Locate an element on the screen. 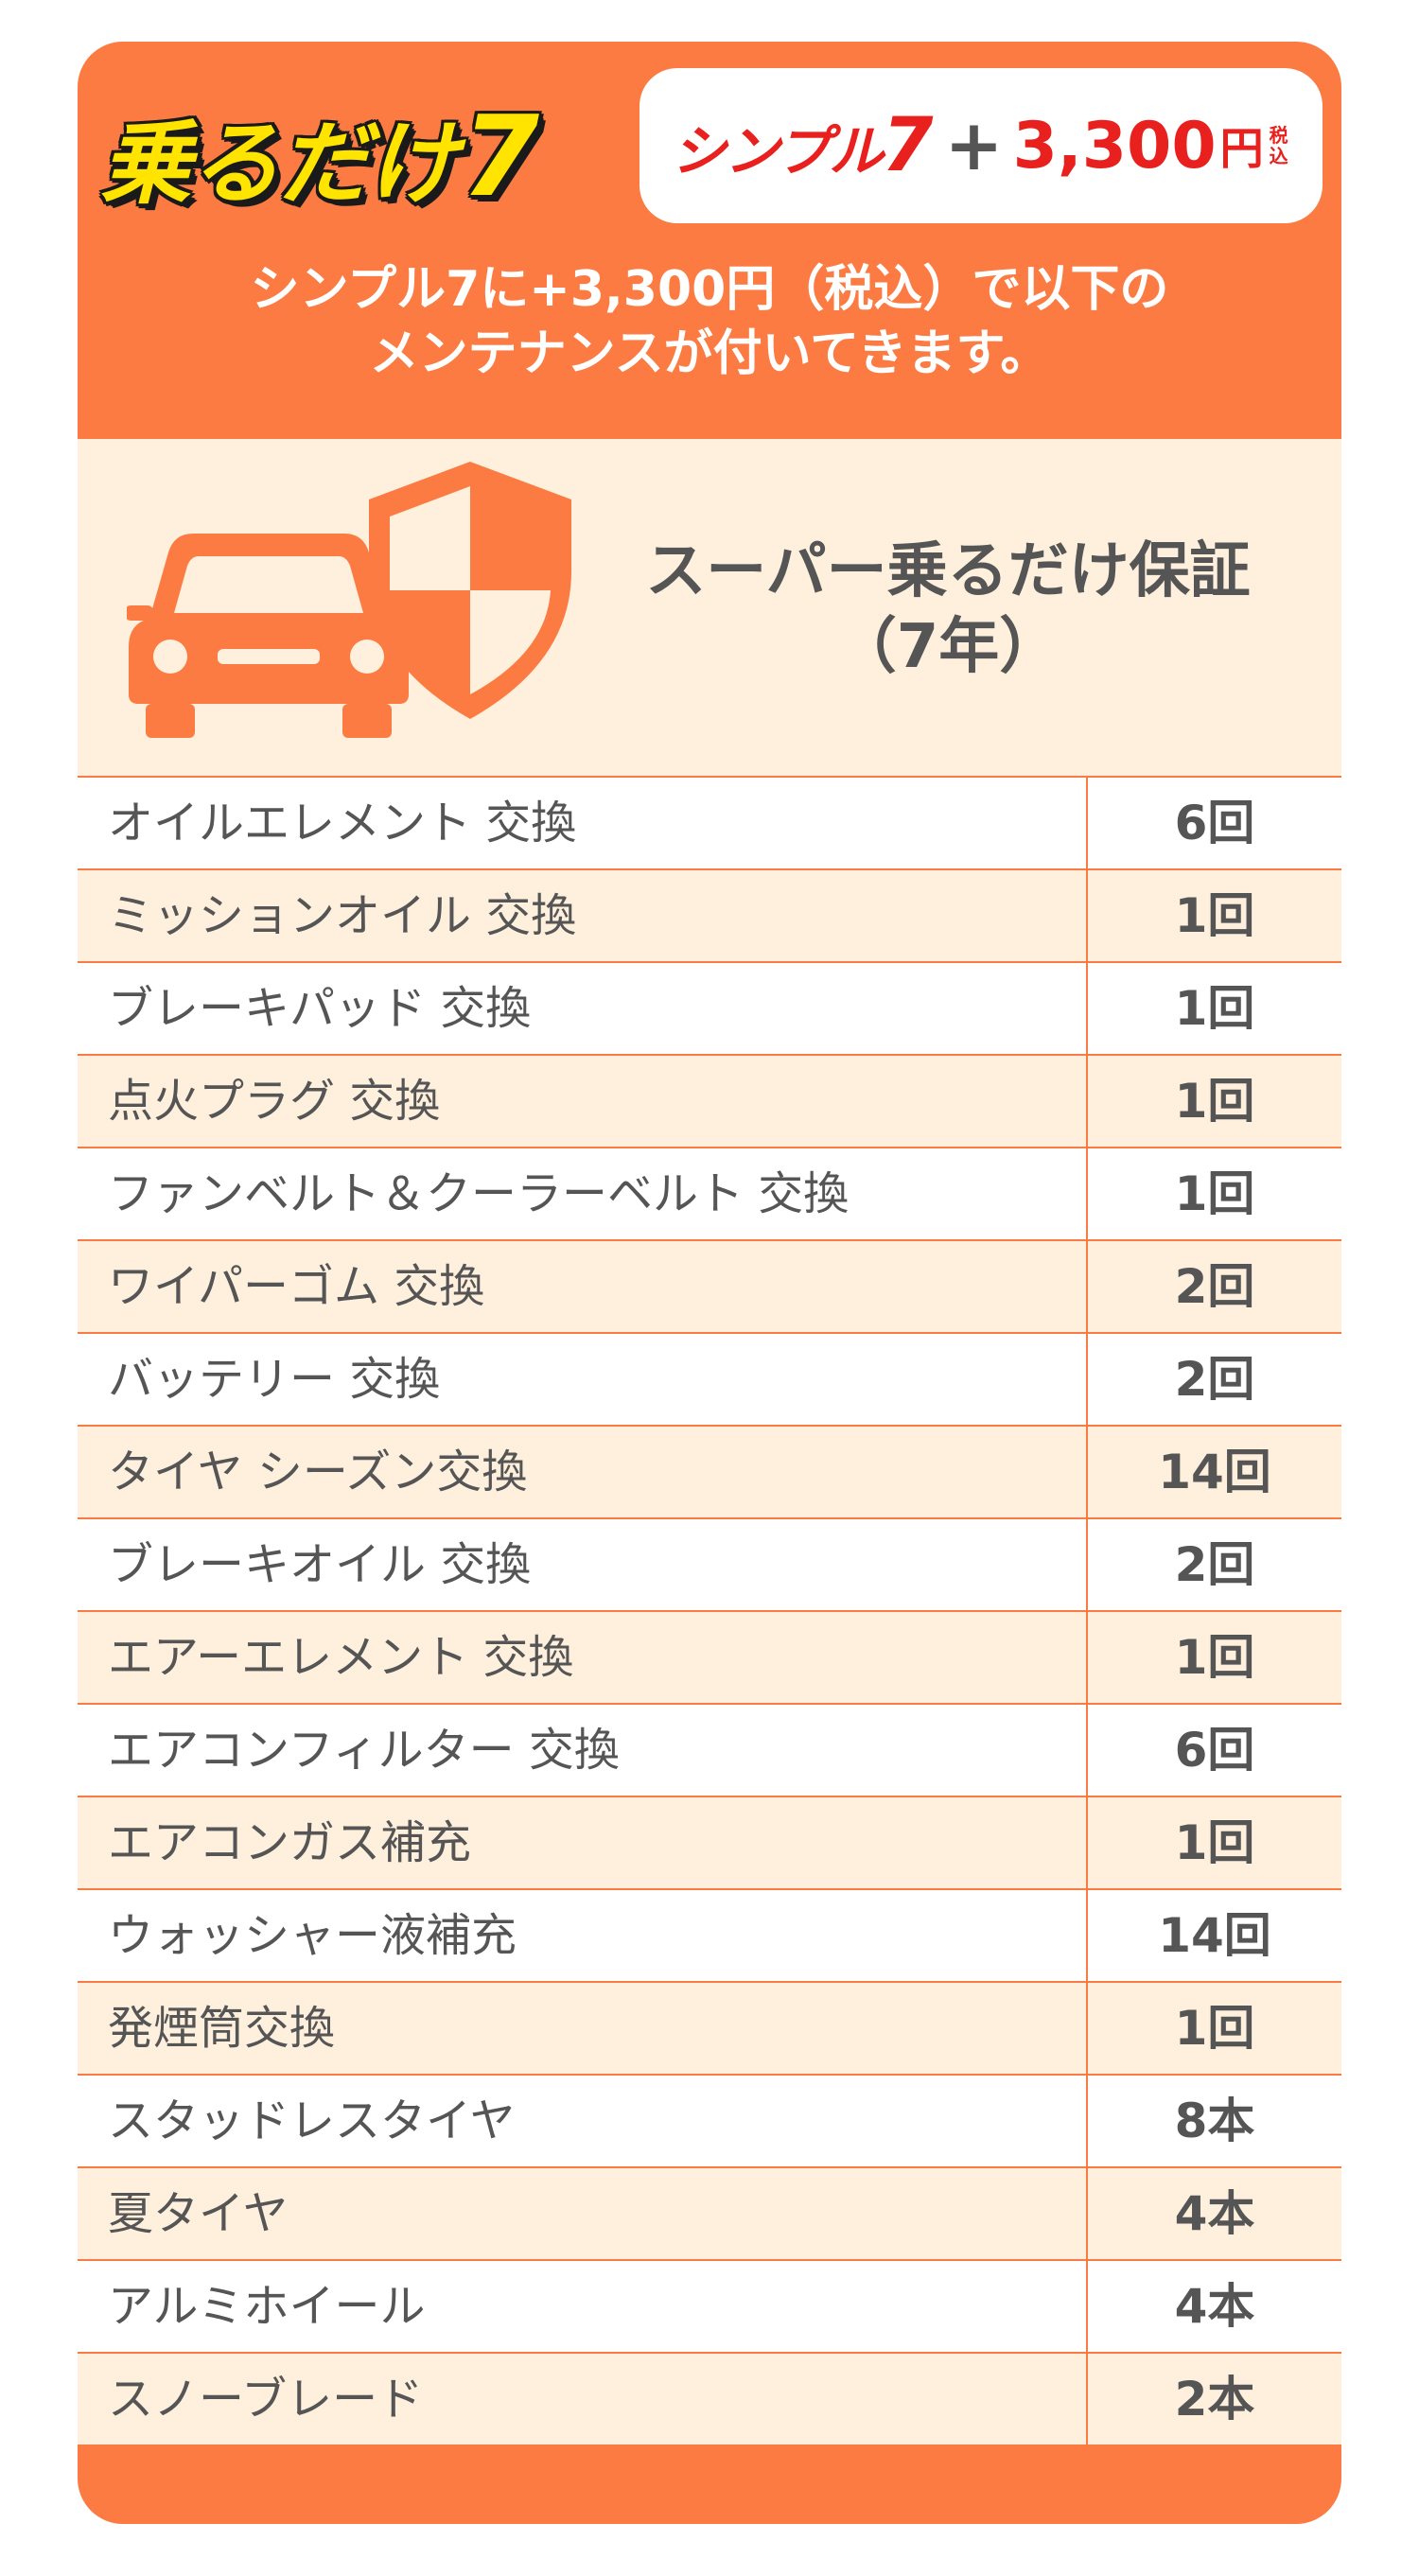 The width and height of the screenshot is (1419, 2576). warranty-title-line-1: スーパー乗るだけ保証 is located at coordinates (948, 571).